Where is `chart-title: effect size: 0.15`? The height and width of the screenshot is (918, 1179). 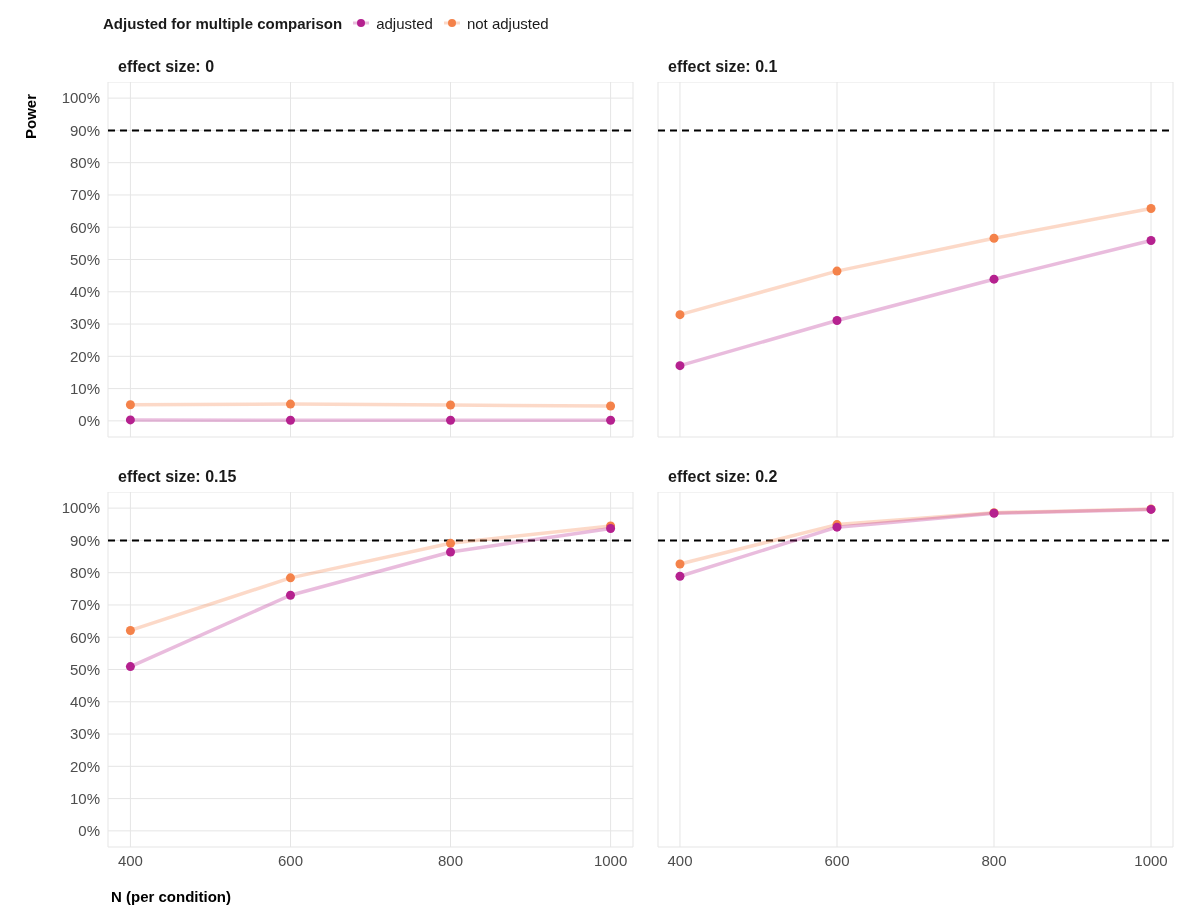 chart-title: effect size: 0.15 is located at coordinates (178, 477).